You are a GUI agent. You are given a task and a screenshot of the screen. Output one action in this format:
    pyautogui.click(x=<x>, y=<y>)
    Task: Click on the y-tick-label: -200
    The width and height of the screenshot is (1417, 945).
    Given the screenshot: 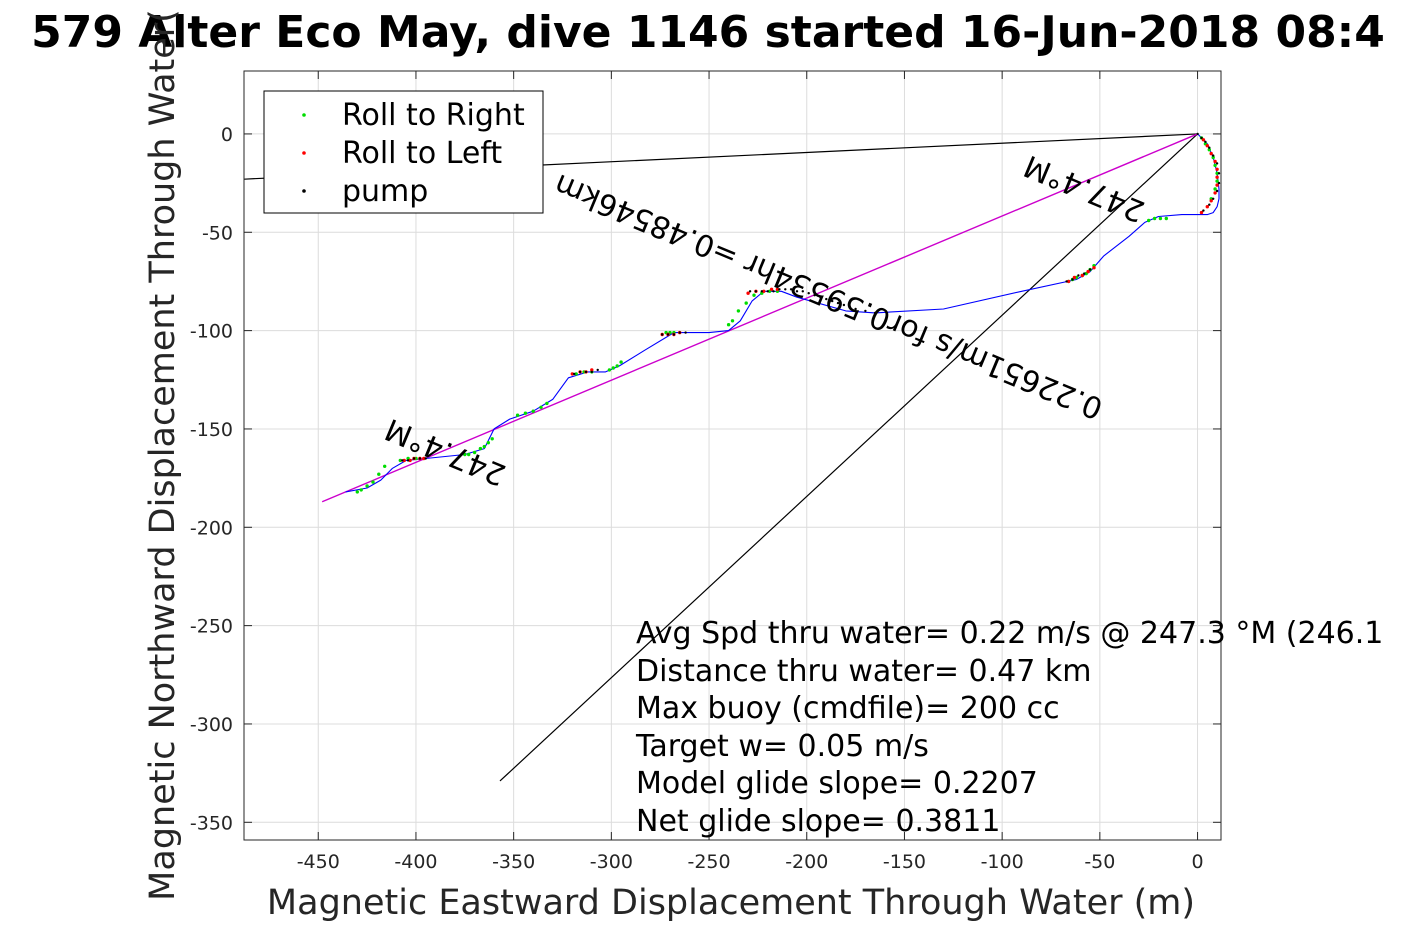 What is the action you would take?
    pyautogui.click(x=211, y=528)
    